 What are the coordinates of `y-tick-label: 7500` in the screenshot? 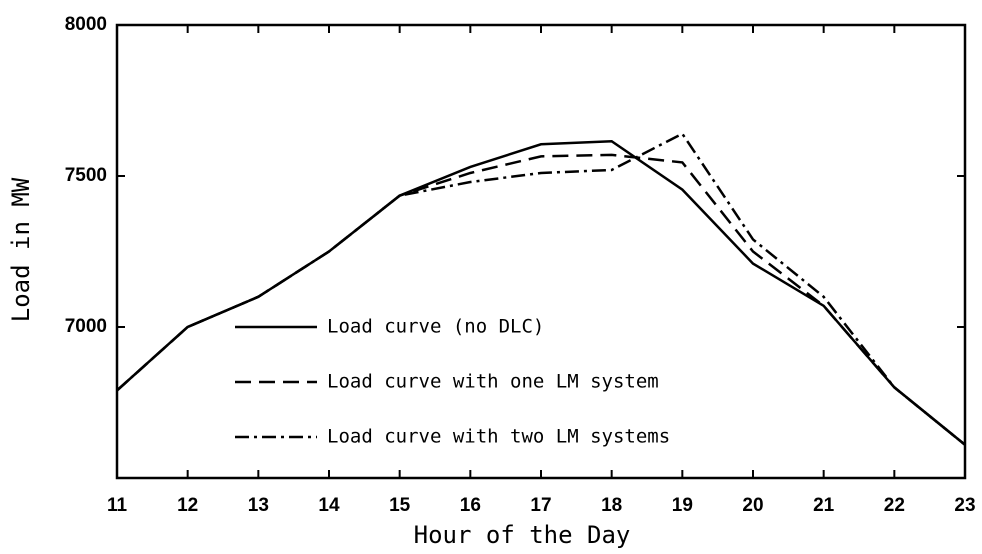 It's located at (86, 175).